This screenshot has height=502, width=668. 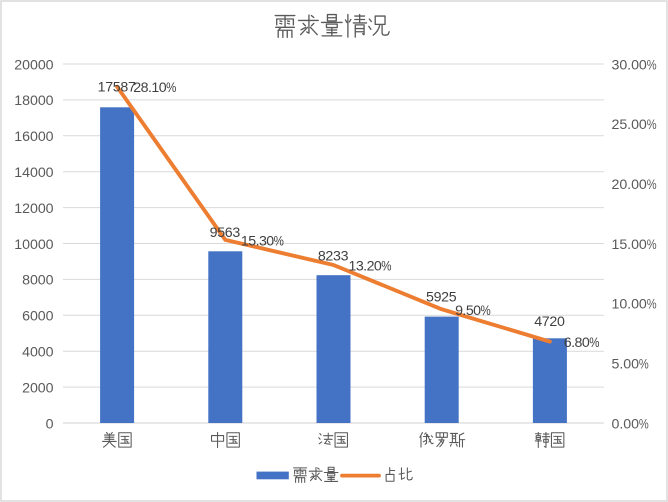 I want to click on svg-text: 10.00%, so click(x=634, y=305).